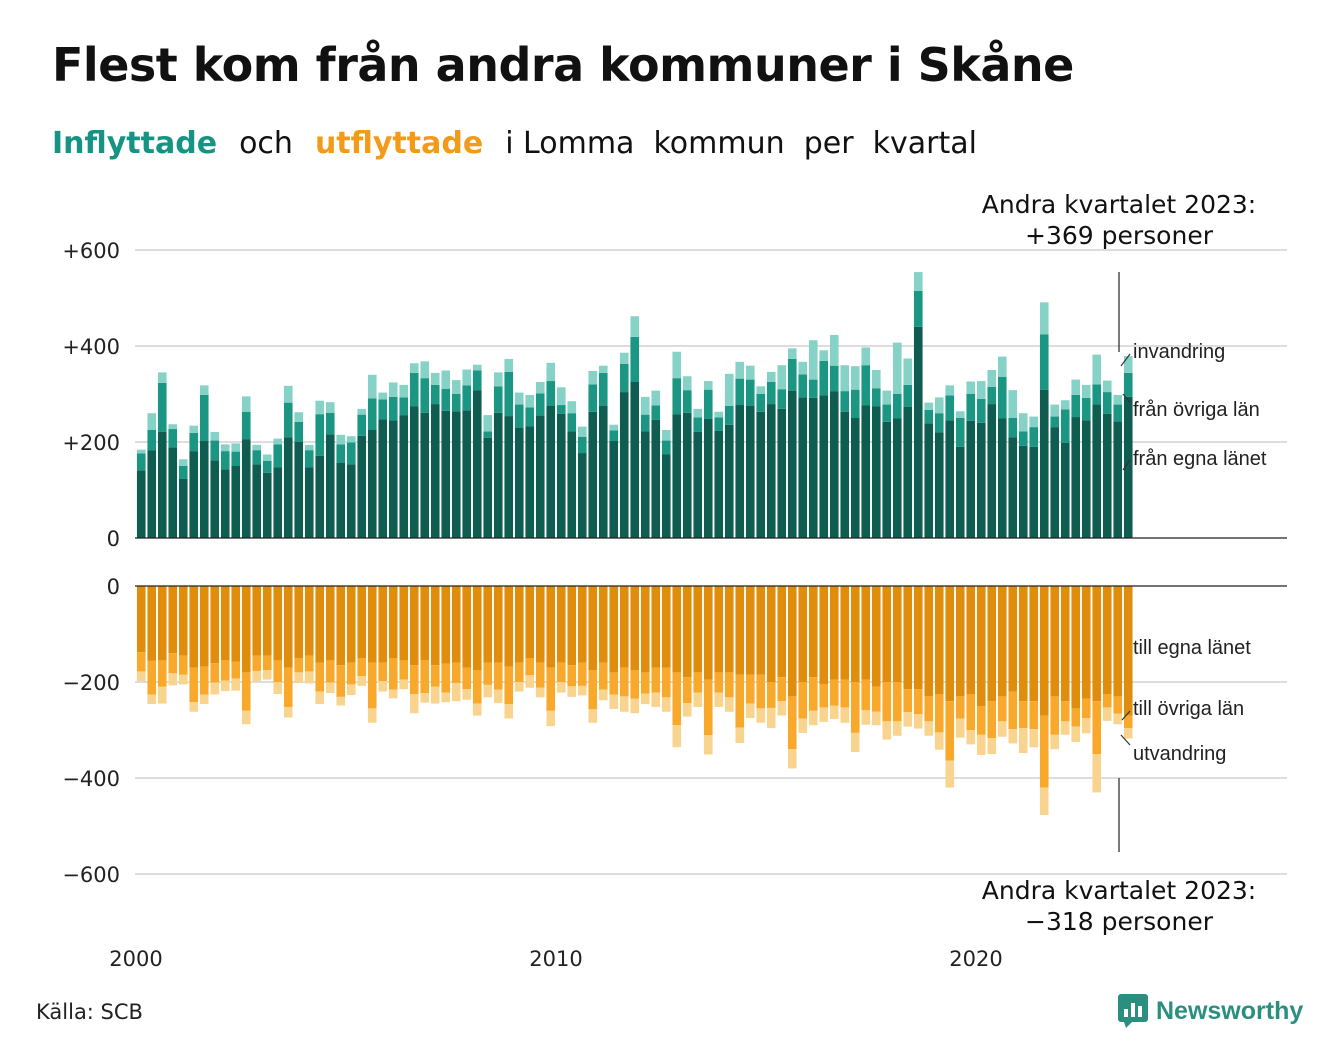  Describe the element at coordinates (975, 959) in the screenshot. I see `x-tick-label: 2020` at that location.